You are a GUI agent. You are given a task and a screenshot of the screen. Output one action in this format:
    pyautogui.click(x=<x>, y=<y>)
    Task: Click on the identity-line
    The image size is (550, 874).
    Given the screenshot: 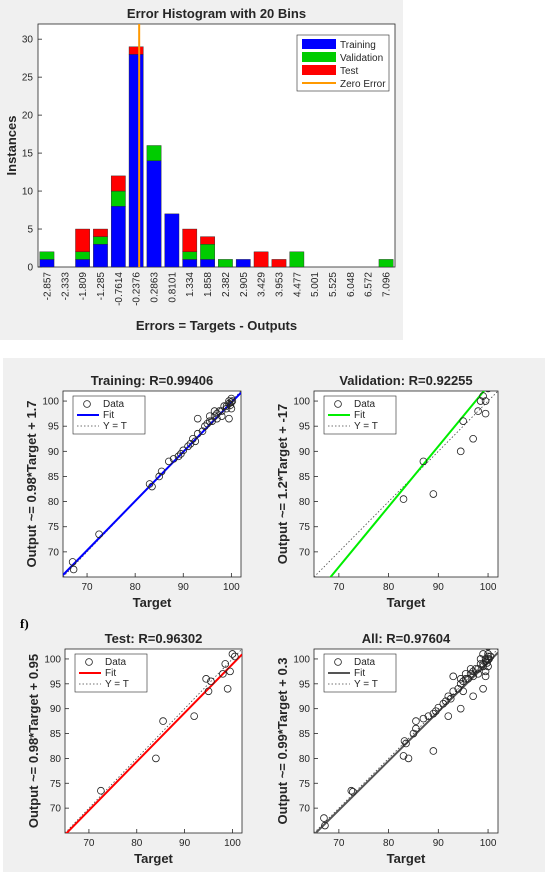 What is the action you would take?
    pyautogui.click(x=153, y=741)
    